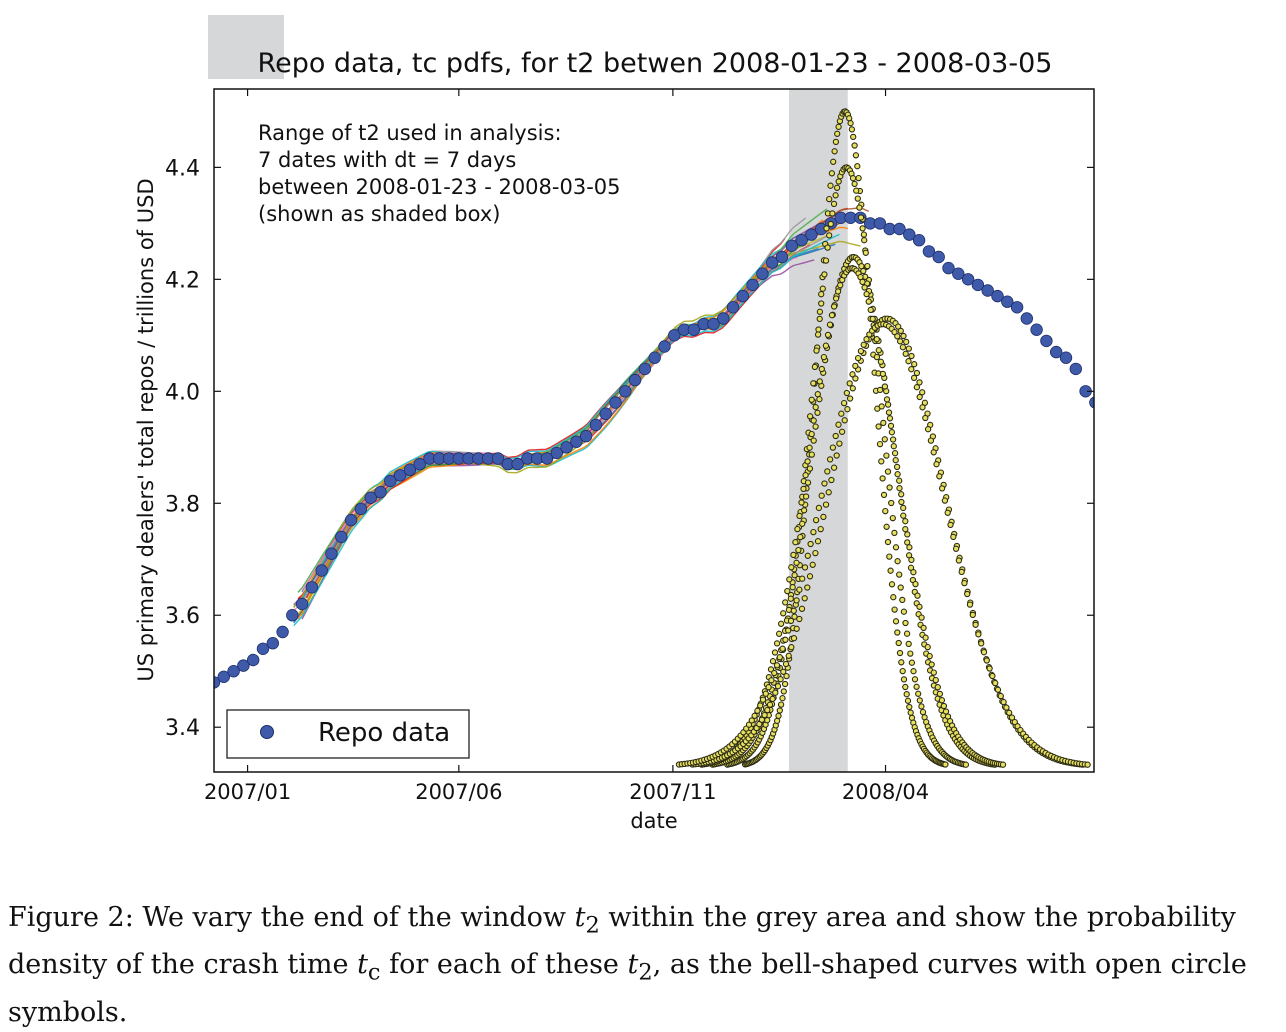 The image size is (1286, 1032). I want to click on caption-figure-label: Figure 2:, so click(71, 917).